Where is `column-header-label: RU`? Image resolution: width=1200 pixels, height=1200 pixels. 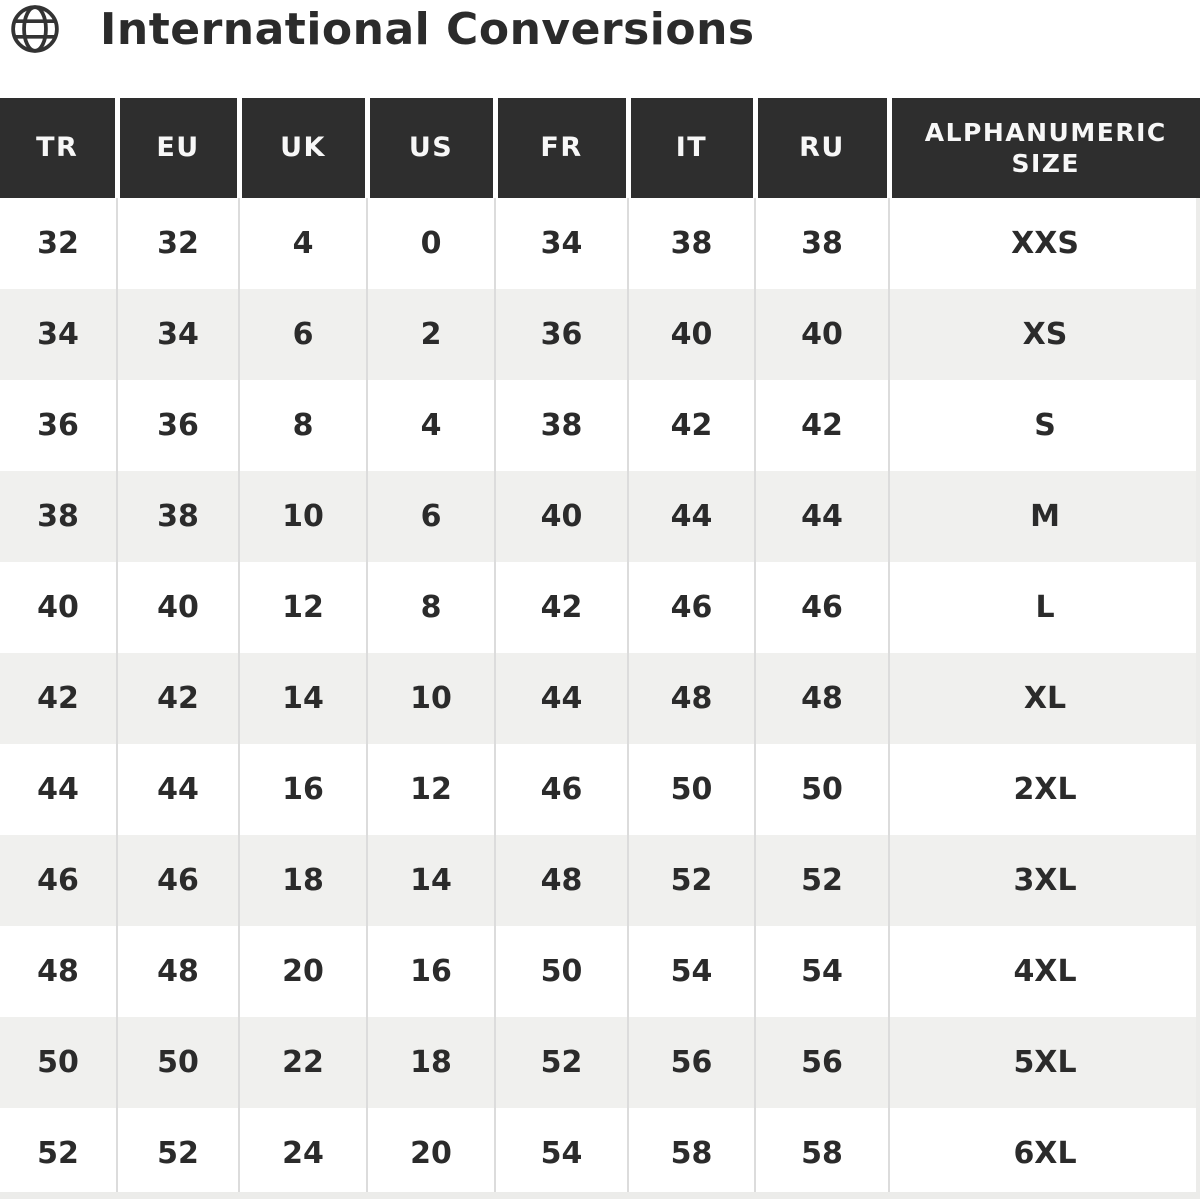
column-header-label: RU is located at coordinates (822, 147).